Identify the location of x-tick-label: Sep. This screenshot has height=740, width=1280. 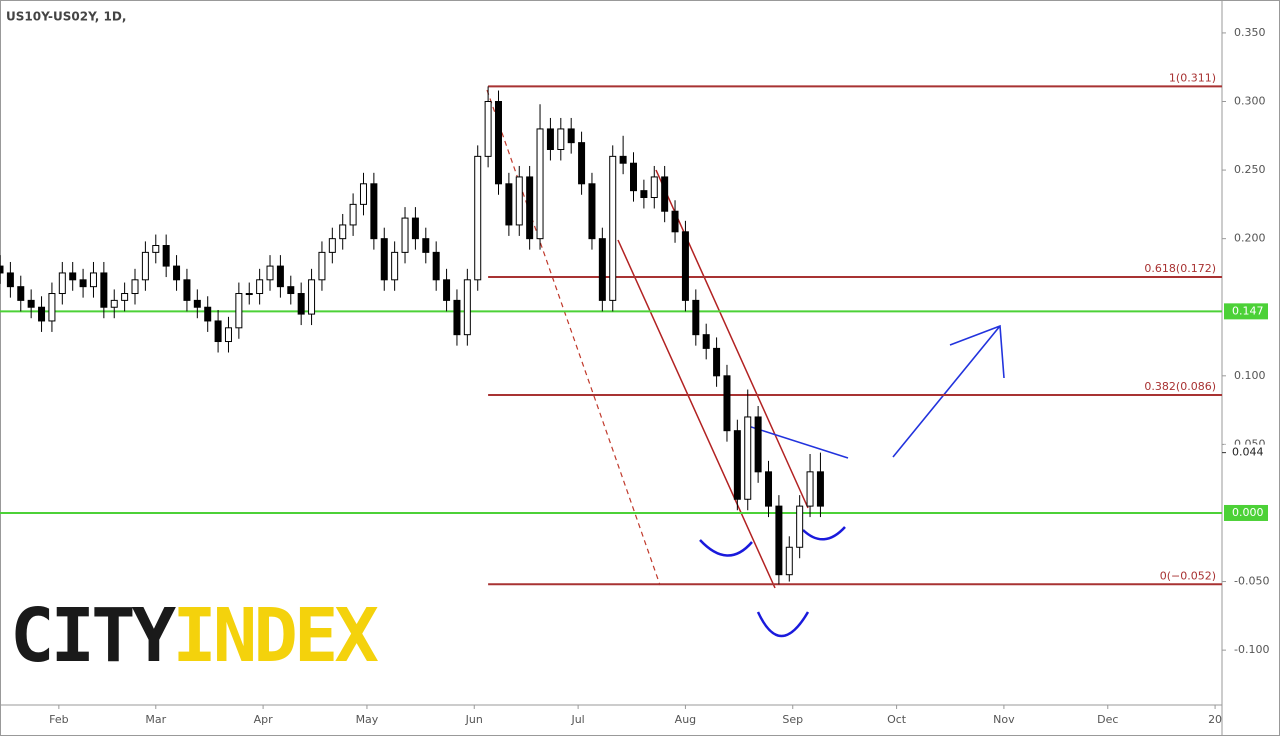
(792, 719).